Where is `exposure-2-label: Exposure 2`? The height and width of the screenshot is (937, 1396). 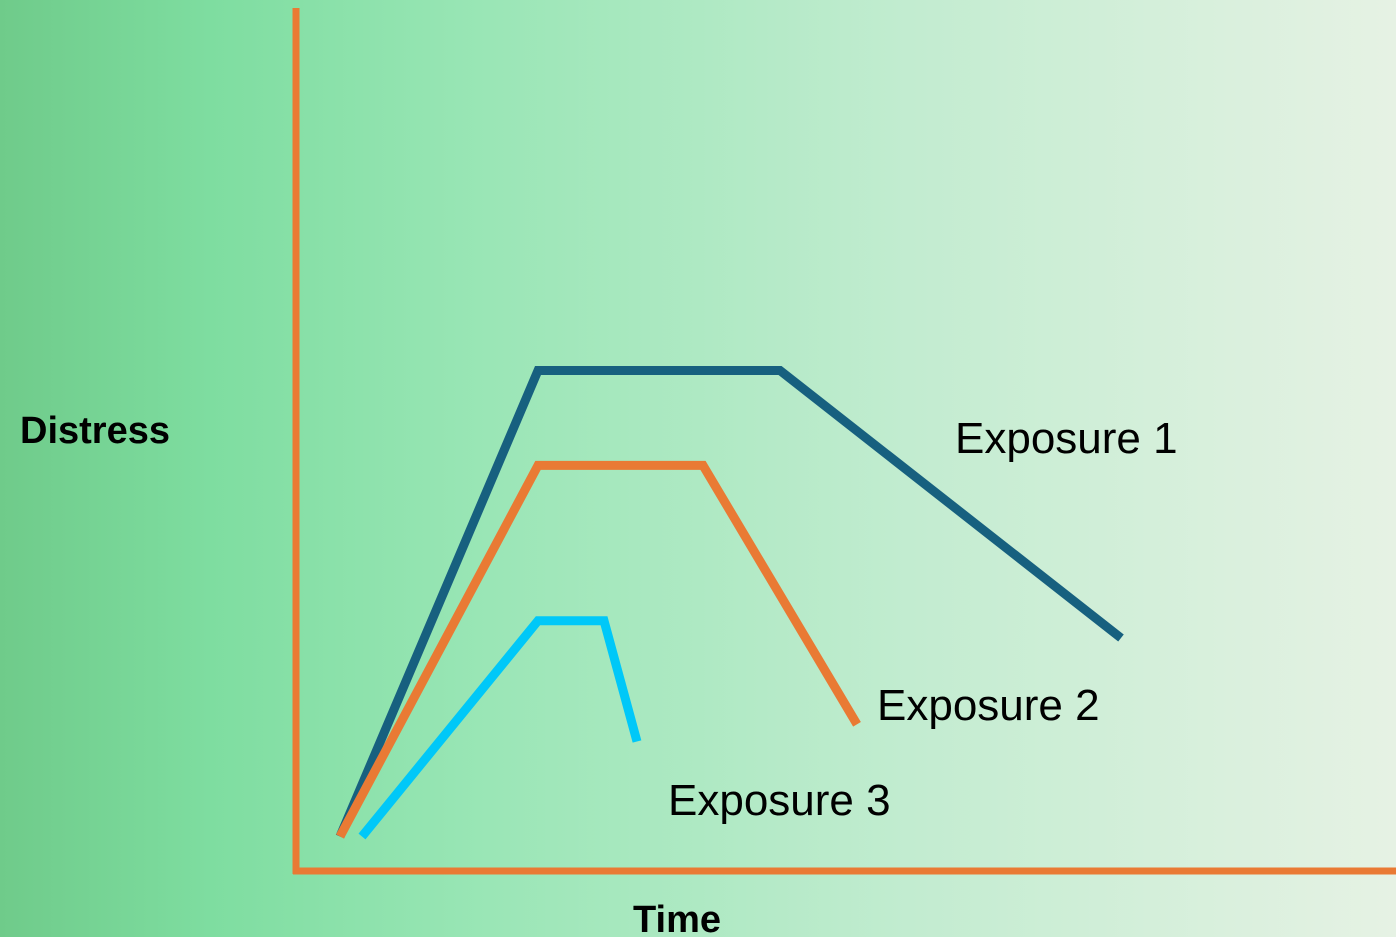 exposure-2-label: Exposure 2 is located at coordinates (988, 705).